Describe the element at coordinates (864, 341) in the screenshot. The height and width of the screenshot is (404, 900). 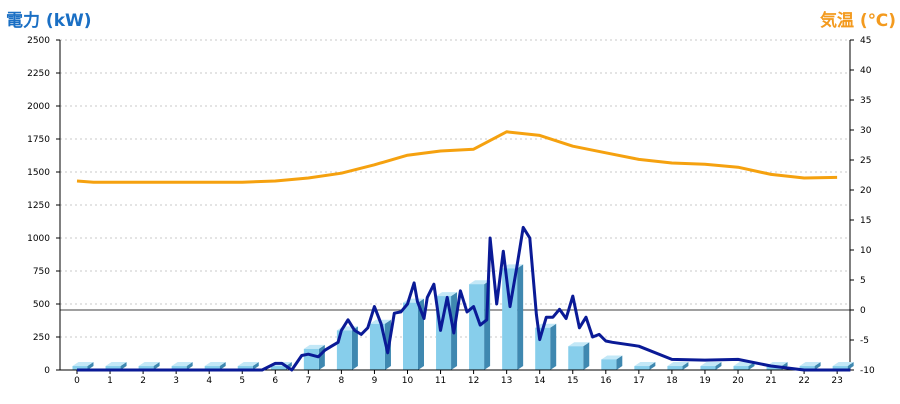
I see `right-tick-label: -5` at that location.